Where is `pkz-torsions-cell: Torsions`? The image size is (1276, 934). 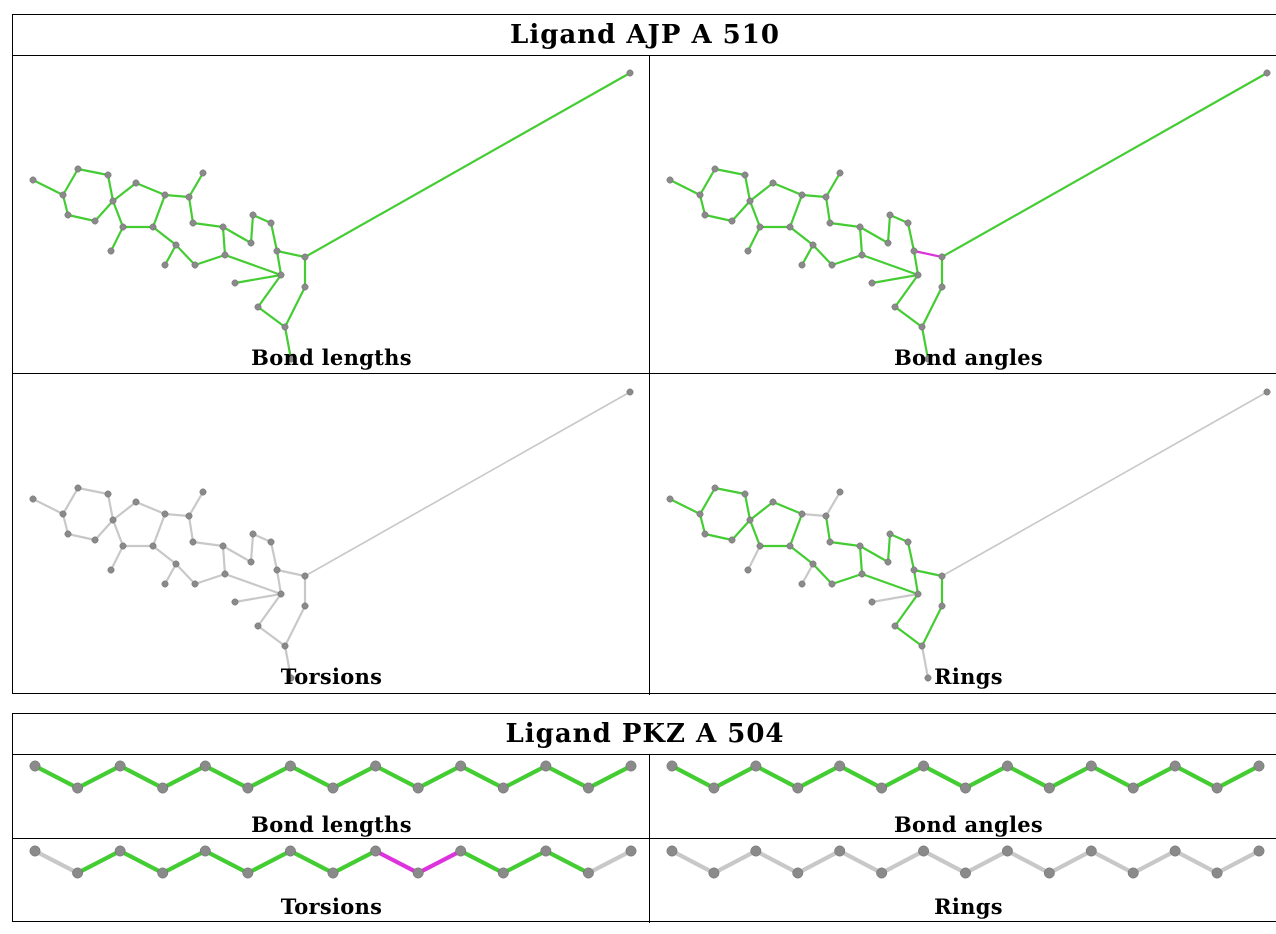
pkz-torsions-cell: Torsions is located at coordinates (331, 881).